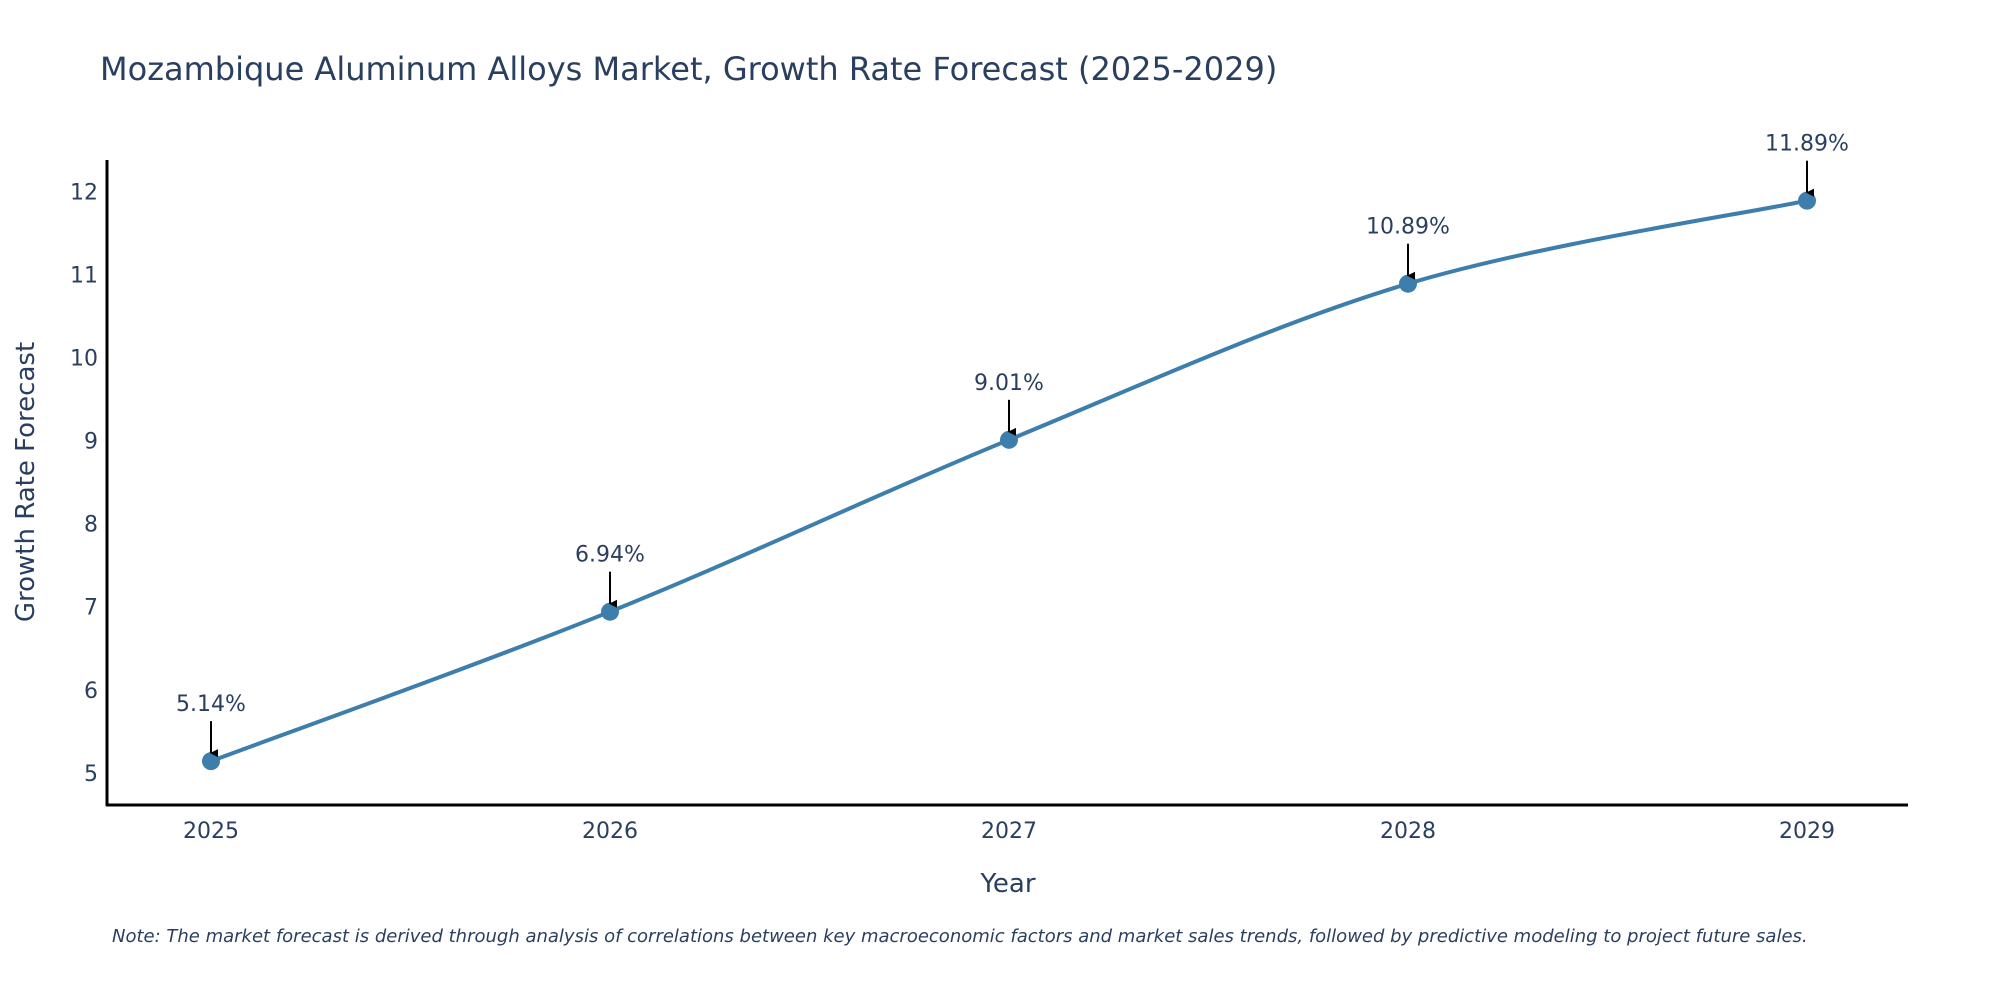 This screenshot has height=1000, width=2000. What do you see at coordinates (26, 482) in the screenshot?
I see `y-axis-title: Growth Rate Forecast` at bounding box center [26, 482].